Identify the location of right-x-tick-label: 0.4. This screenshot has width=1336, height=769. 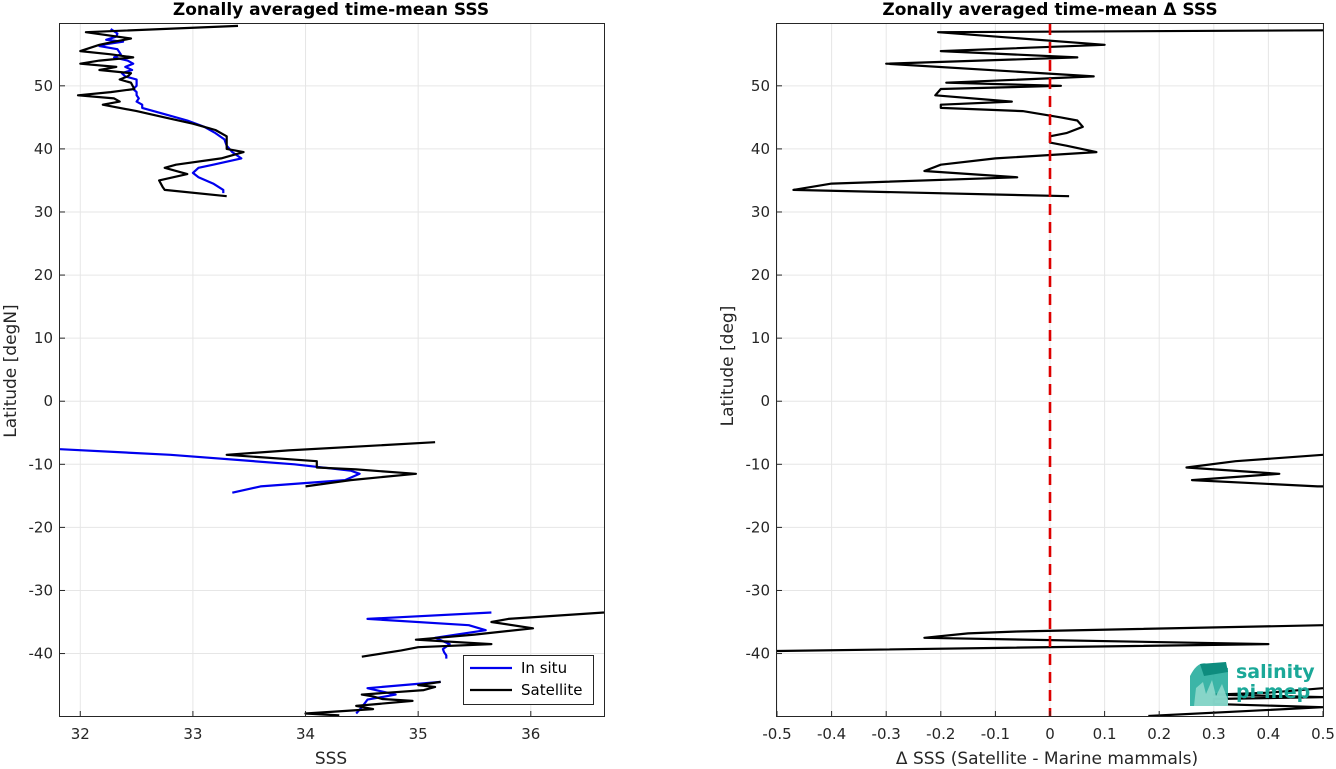
(1268, 734).